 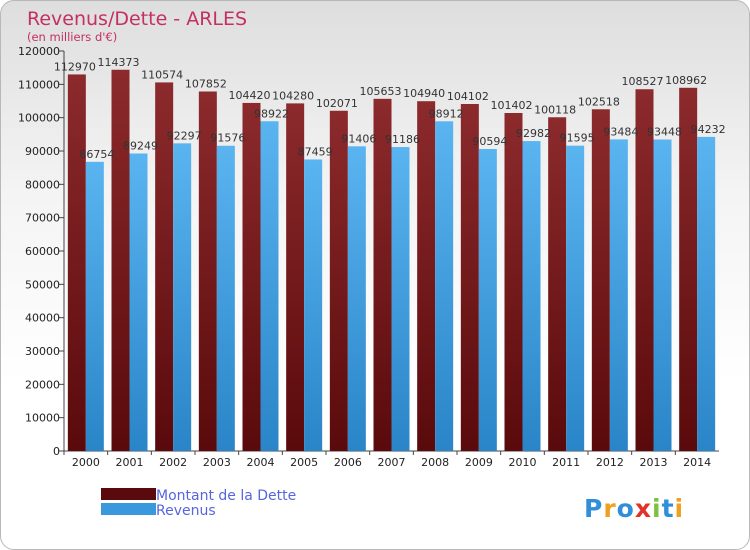 I want to click on y-tick-label: 100000, so click(x=39, y=118).